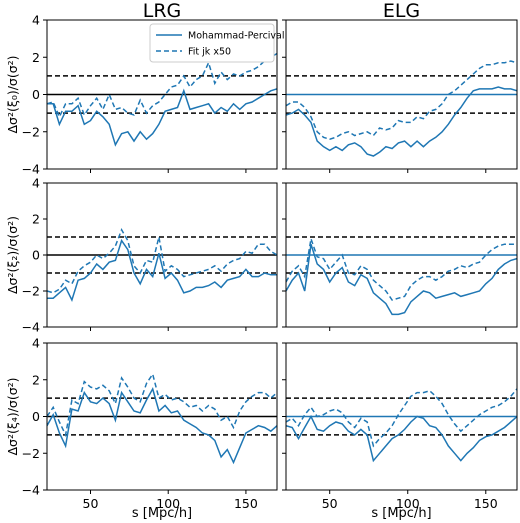 The image size is (520, 523). What do you see at coordinates (162, 11) in the screenshot?
I see `panel-title: LRG` at bounding box center [162, 11].